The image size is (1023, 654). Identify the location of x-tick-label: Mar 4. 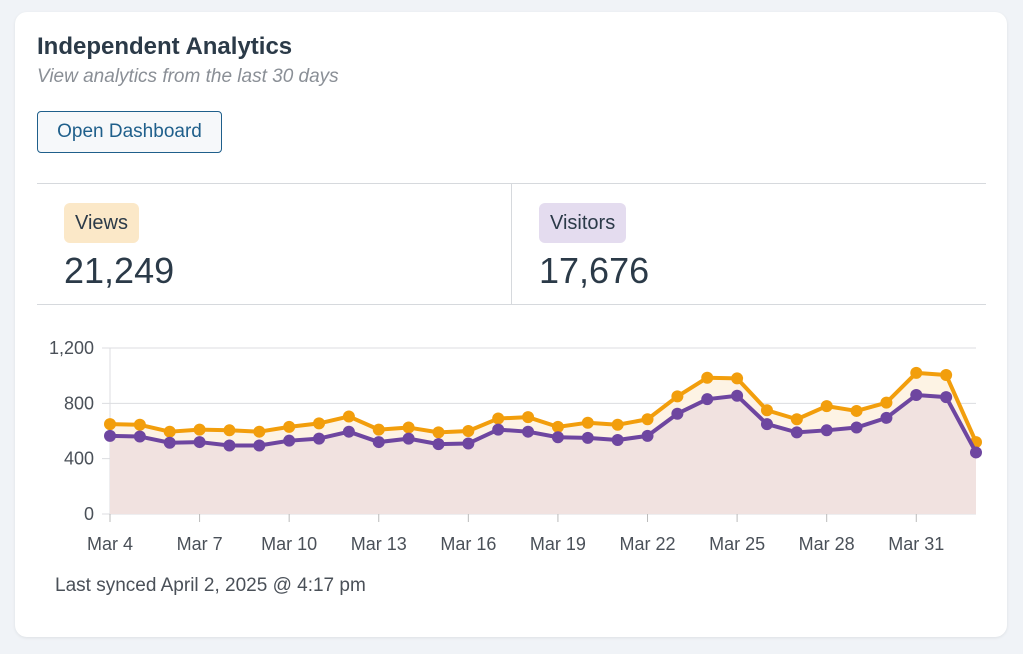
(110, 544).